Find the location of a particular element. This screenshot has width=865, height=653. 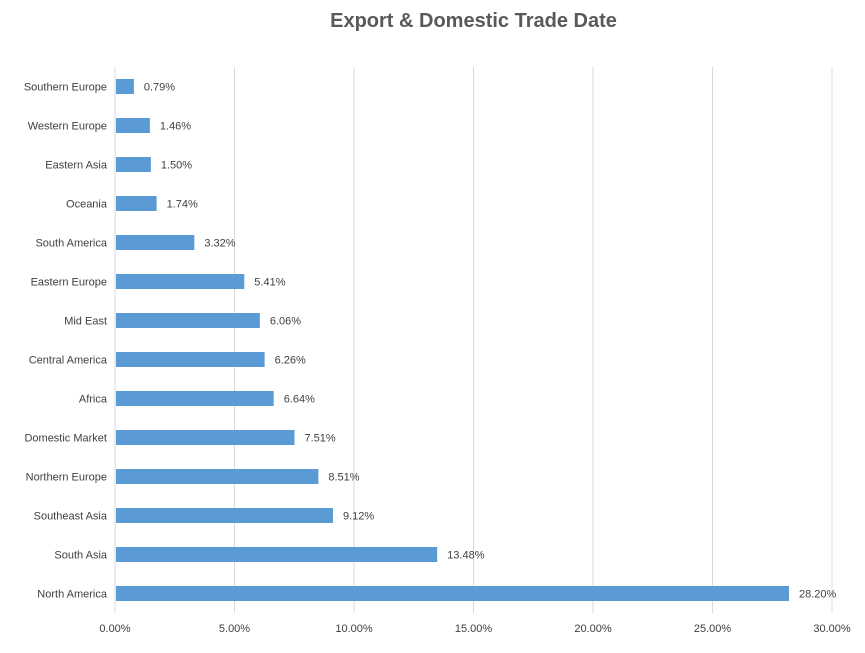

data-label: 28.20% is located at coordinates (818, 595).